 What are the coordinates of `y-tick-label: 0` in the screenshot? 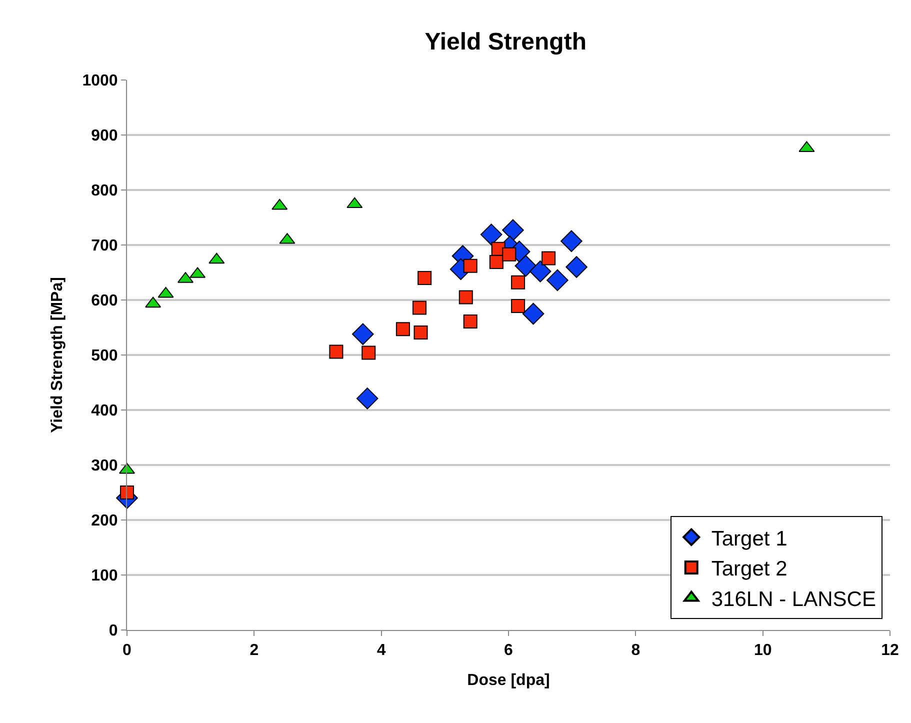 It's located at (113, 631).